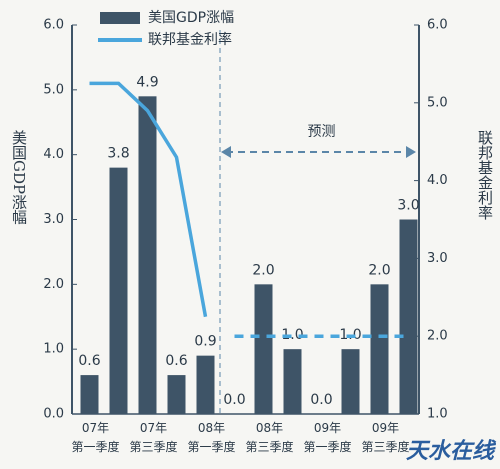 The height and width of the screenshot is (469, 500). What do you see at coordinates (437, 336) in the screenshot?
I see `y2-tick-label: 2.0` at bounding box center [437, 336].